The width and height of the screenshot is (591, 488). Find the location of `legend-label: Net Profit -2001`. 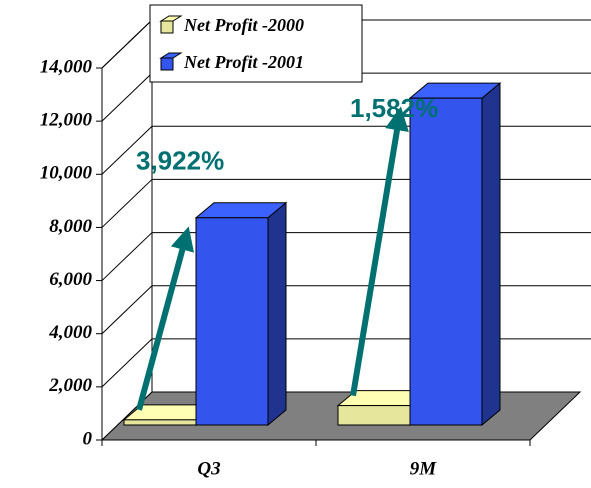

legend-label: Net Profit -2001 is located at coordinates (243, 62).